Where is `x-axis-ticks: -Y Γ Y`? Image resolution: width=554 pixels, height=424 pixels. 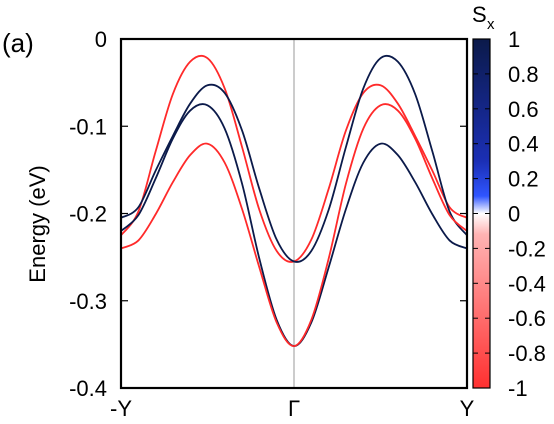 x-axis-ticks: -Y Γ Y is located at coordinates (292, 408).